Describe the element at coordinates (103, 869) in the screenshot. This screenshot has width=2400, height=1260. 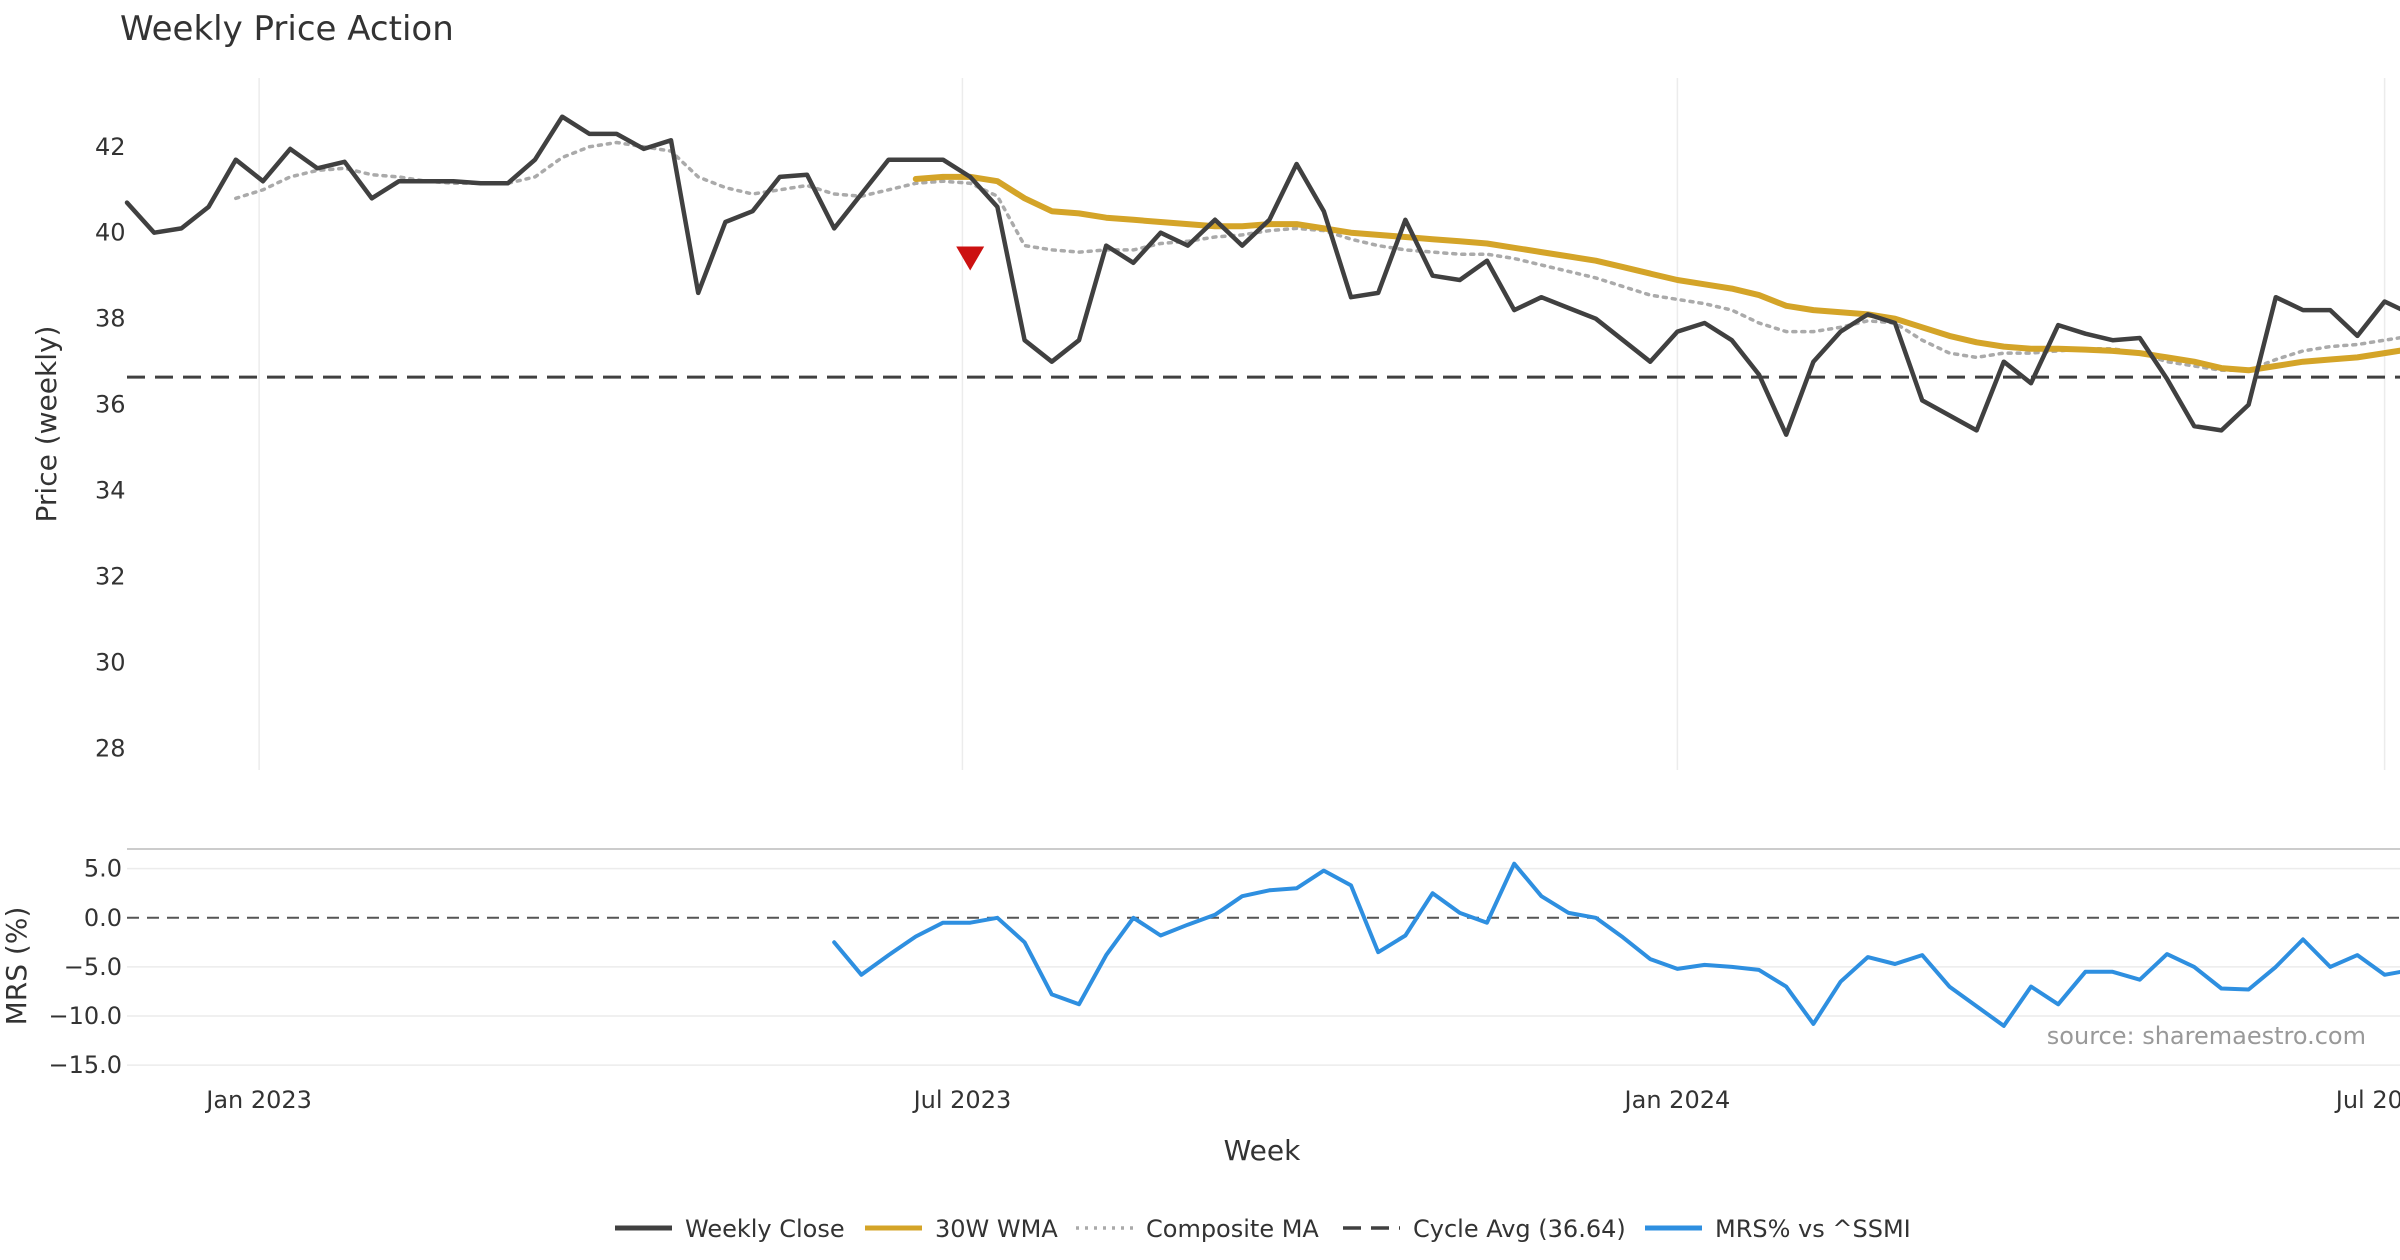
I see `mrs-y-tick-0: 5.0` at that location.